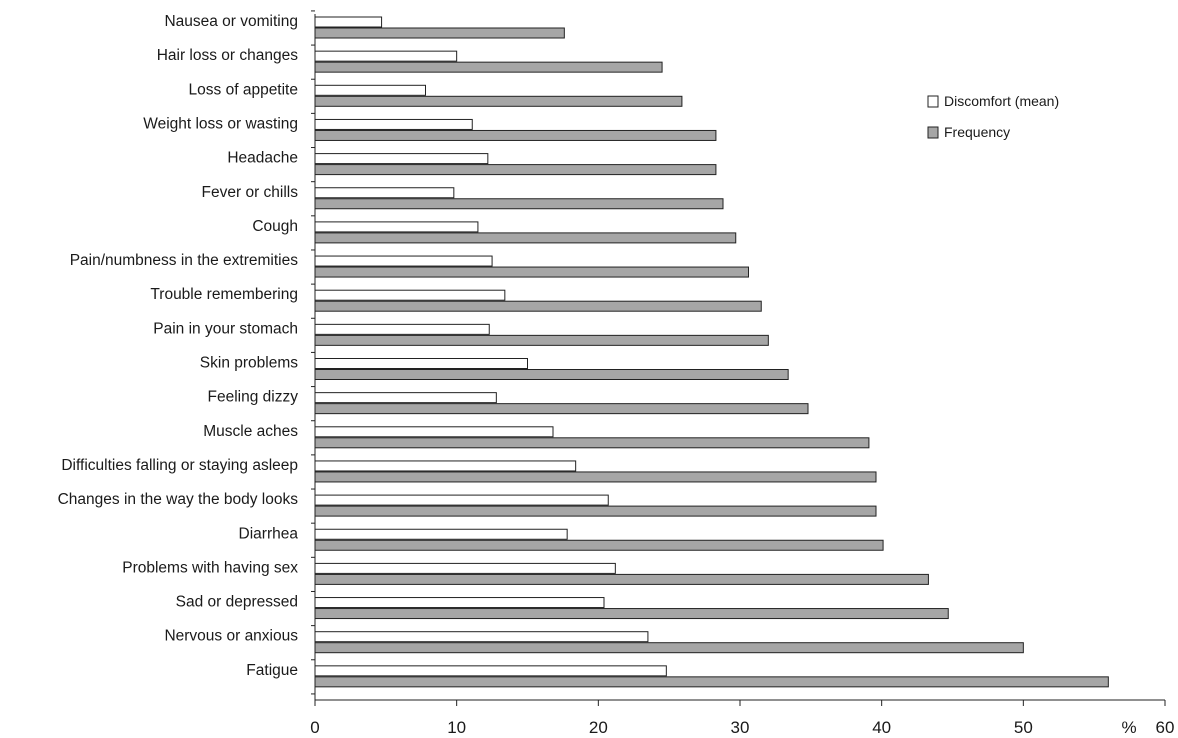 The height and width of the screenshot is (738, 1178). Describe the element at coordinates (243, 89) in the screenshot. I see `category-label: Loss of appetite` at that location.